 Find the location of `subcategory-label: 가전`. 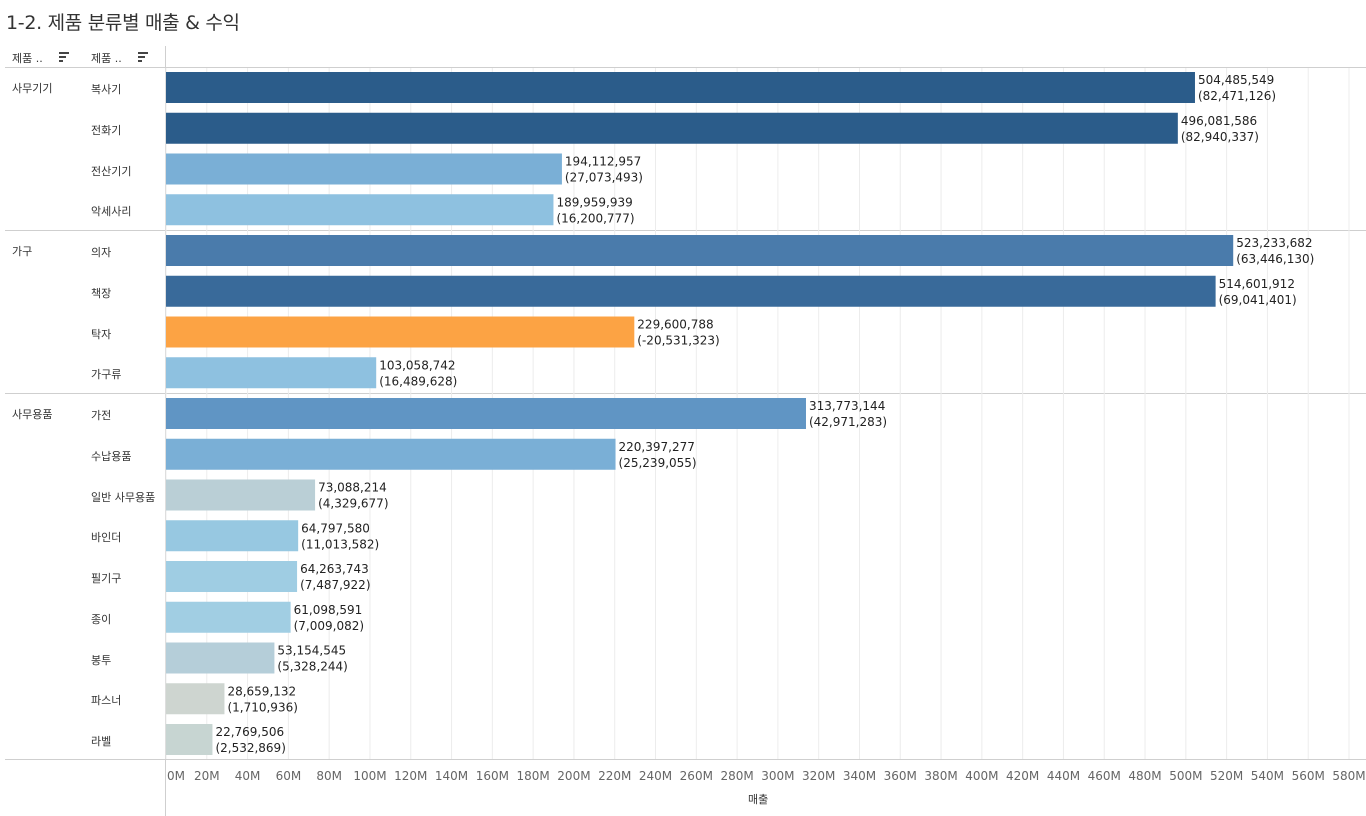

subcategory-label: 가전 is located at coordinates (101, 415).